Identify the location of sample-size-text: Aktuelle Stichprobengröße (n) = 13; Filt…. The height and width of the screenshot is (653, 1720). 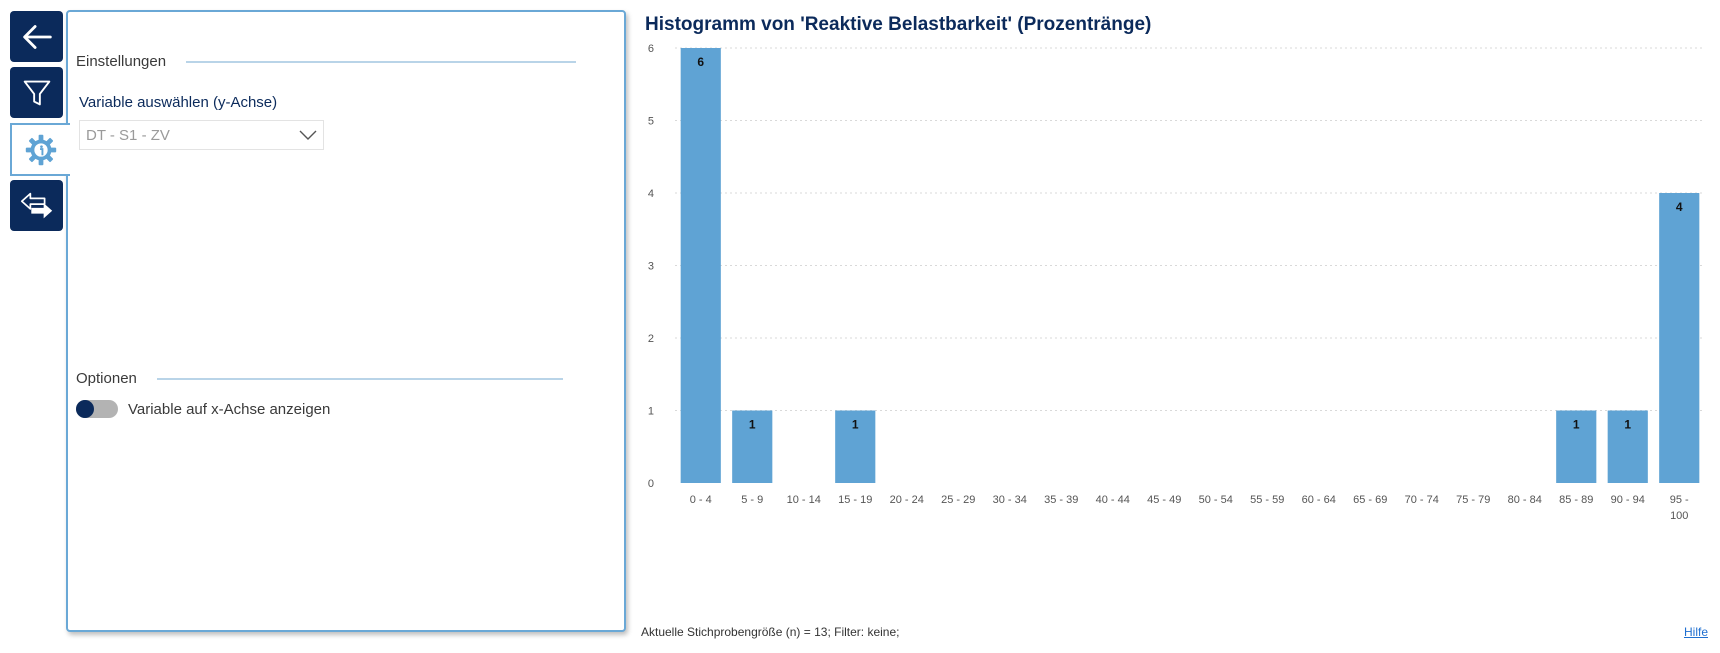
(770, 632).